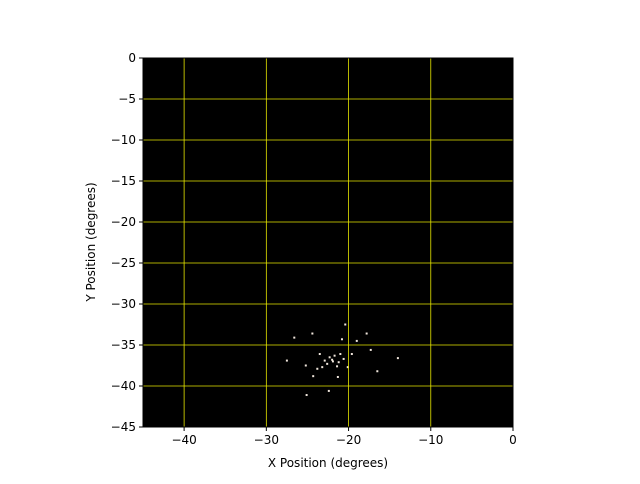 The height and width of the screenshot is (484, 640). Describe the element at coordinates (266, 440) in the screenshot. I see `x-tick-label: −30` at that location.